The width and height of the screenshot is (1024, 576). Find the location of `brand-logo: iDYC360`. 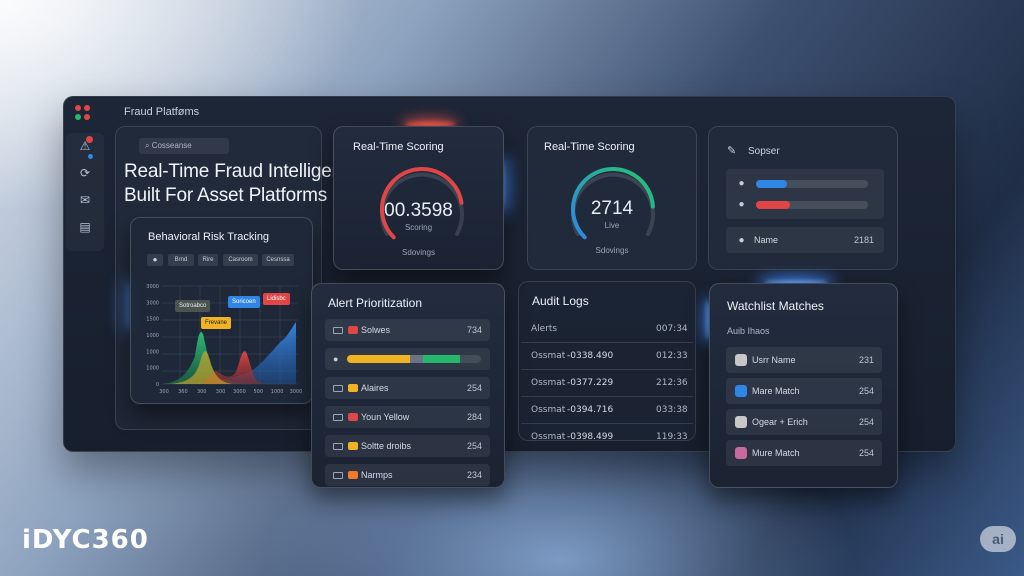

brand-logo: iDYC360 is located at coordinates (85, 540).